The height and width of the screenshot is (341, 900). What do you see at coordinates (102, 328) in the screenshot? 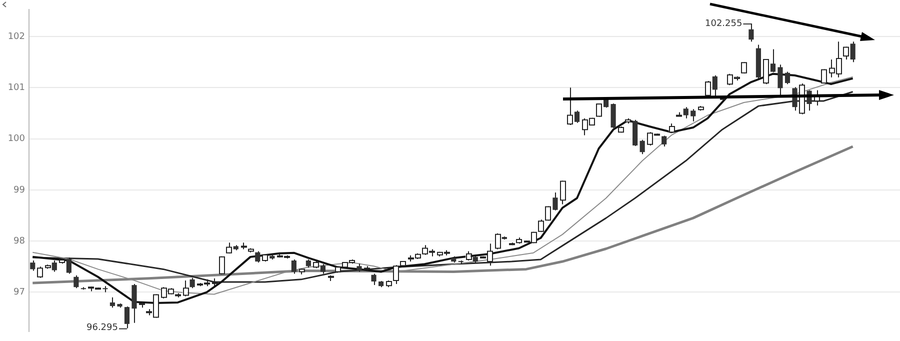
I see `annotation: 96.295` at bounding box center [102, 328].